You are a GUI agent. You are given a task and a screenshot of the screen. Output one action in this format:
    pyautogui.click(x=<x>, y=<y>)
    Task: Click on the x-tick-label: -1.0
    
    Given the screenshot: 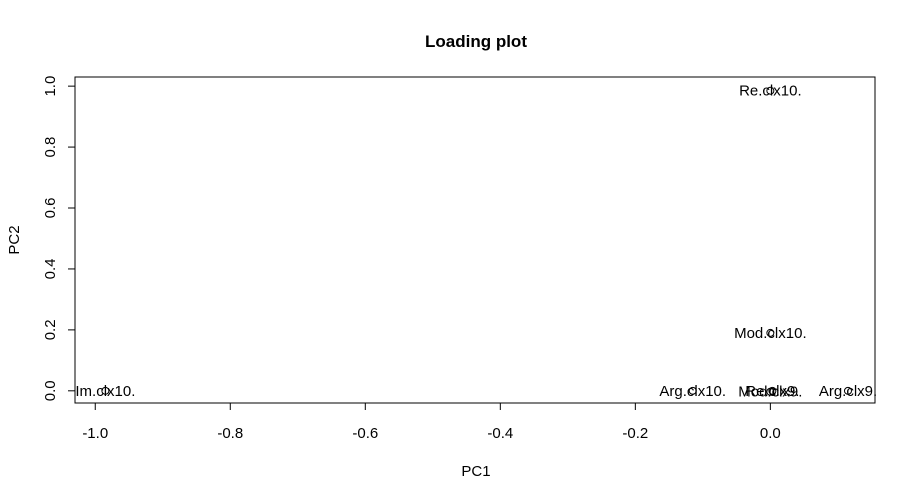 What is the action you would take?
    pyautogui.click(x=95, y=433)
    